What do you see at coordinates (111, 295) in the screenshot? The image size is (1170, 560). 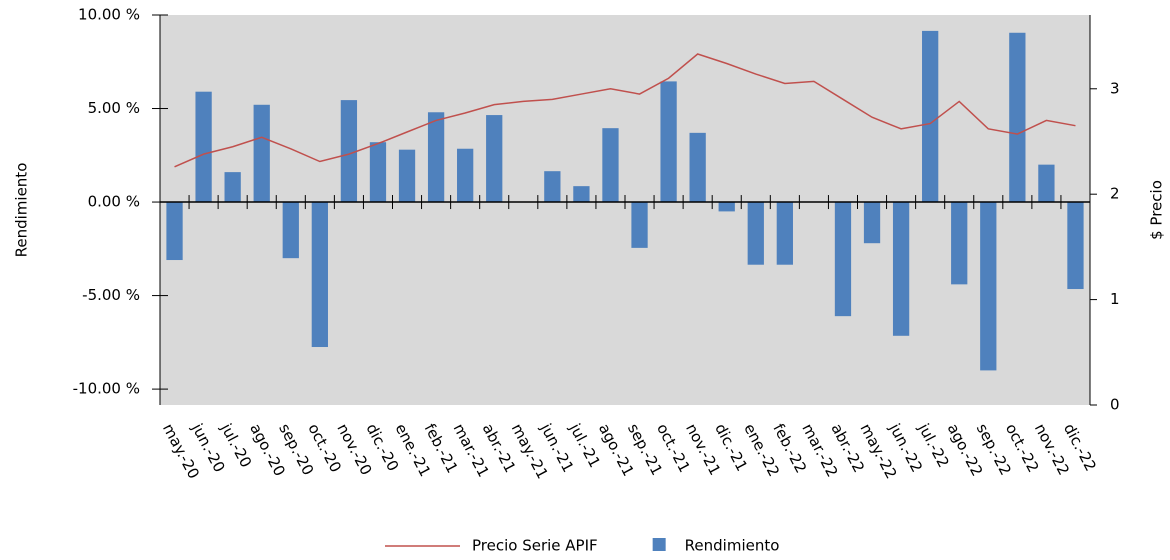 I see `y-tick-label: -5.00 %` at bounding box center [111, 295].